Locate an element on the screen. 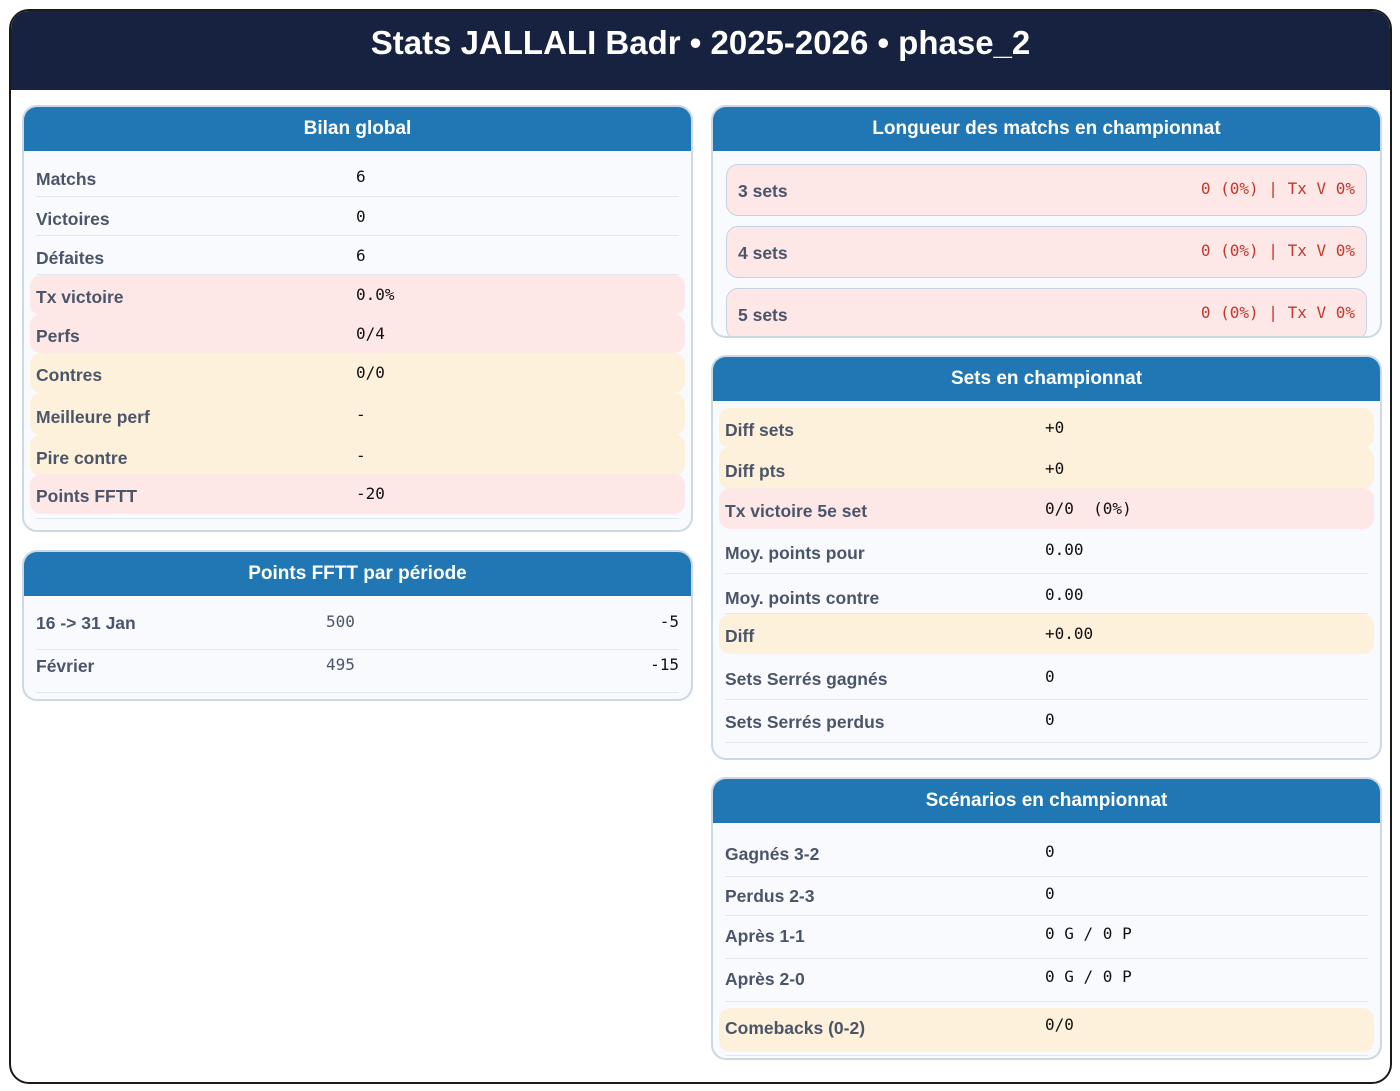 The image size is (1400, 1091). match-length-3-sets: 3 sets 0 (0%) | Tx V 0% is located at coordinates (1046, 190).